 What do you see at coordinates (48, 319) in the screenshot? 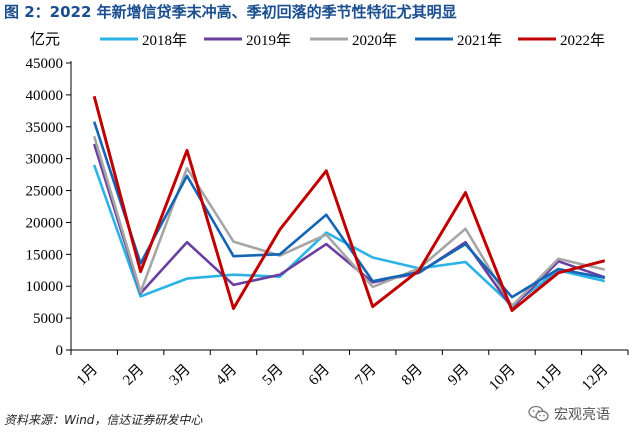
I see `y-tick-label: 5000` at bounding box center [48, 319].